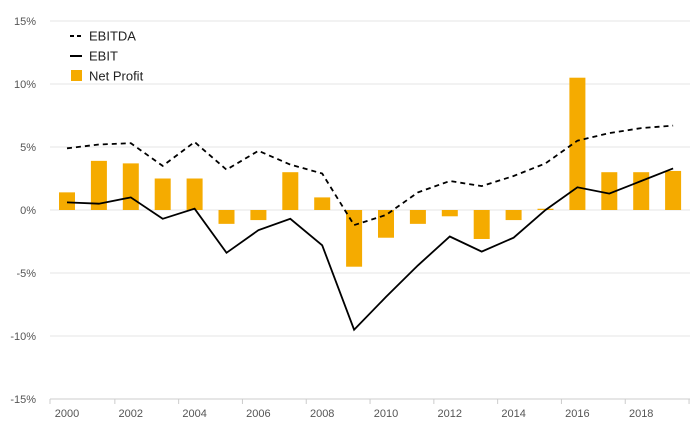 The image size is (700, 433). Describe the element at coordinates (103, 56) in the screenshot. I see `legend-label: EBIT` at that location.